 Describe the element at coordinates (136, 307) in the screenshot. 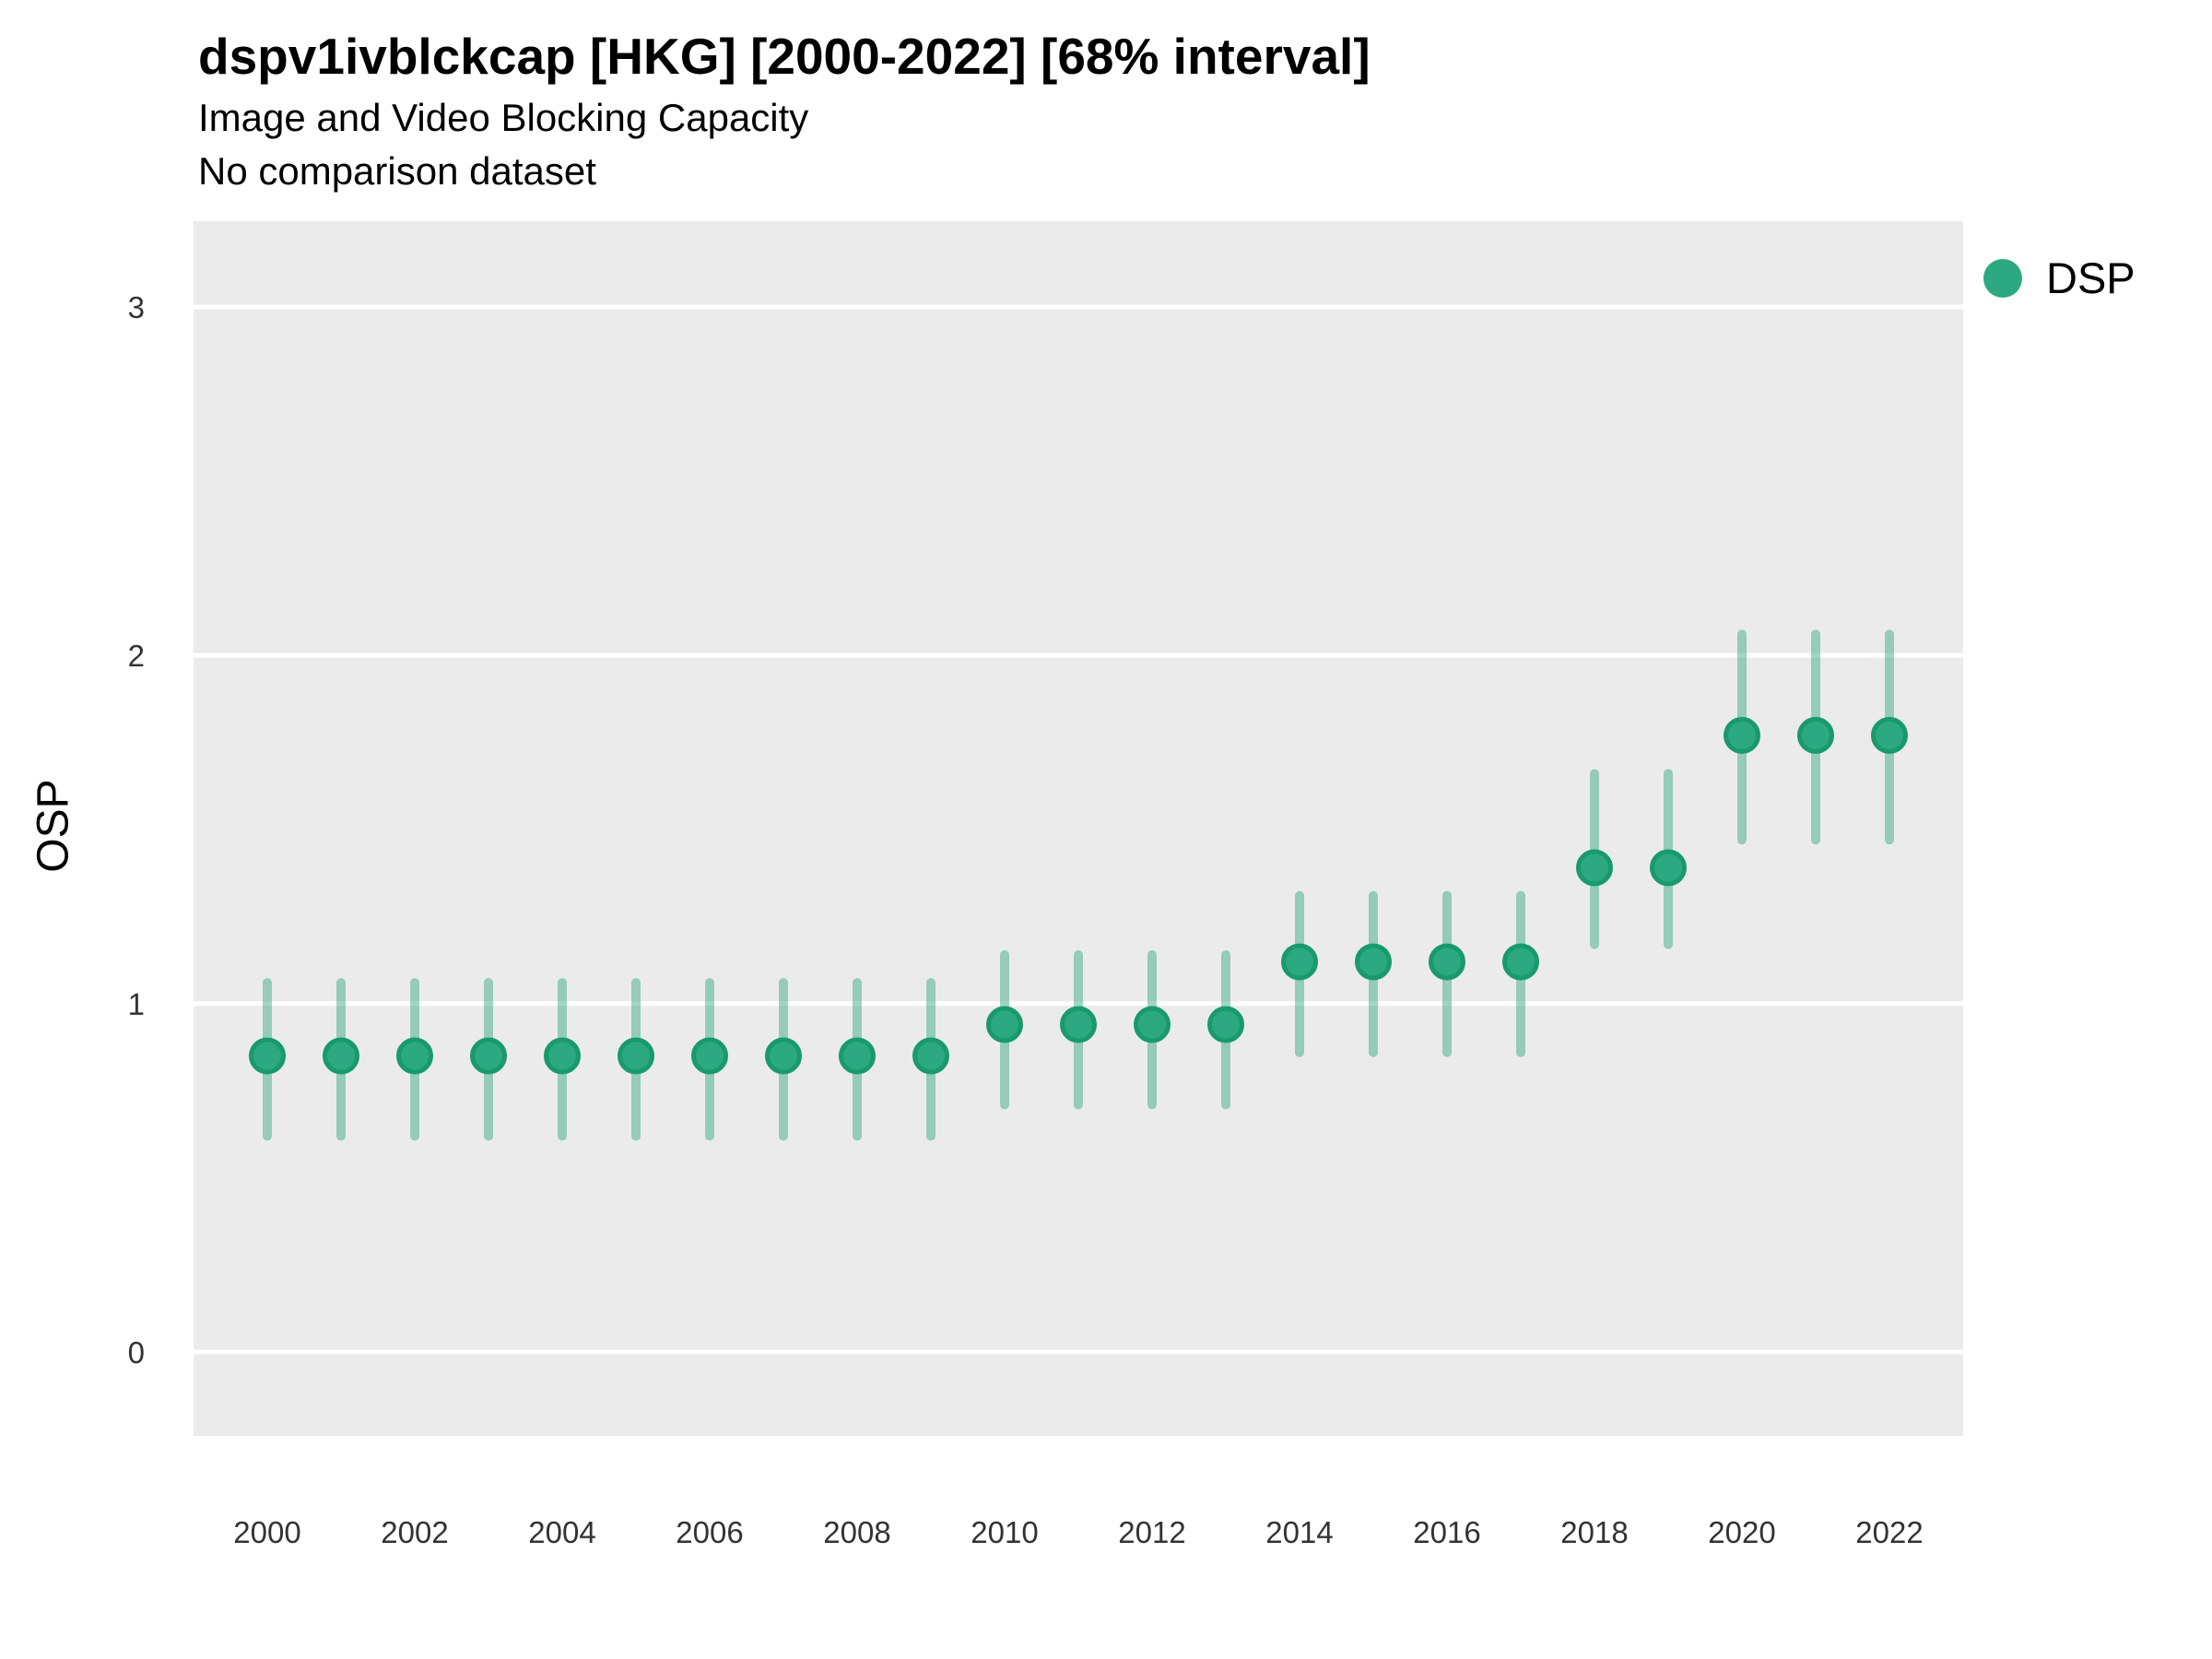

I see `y-tick-label: 3` at that location.